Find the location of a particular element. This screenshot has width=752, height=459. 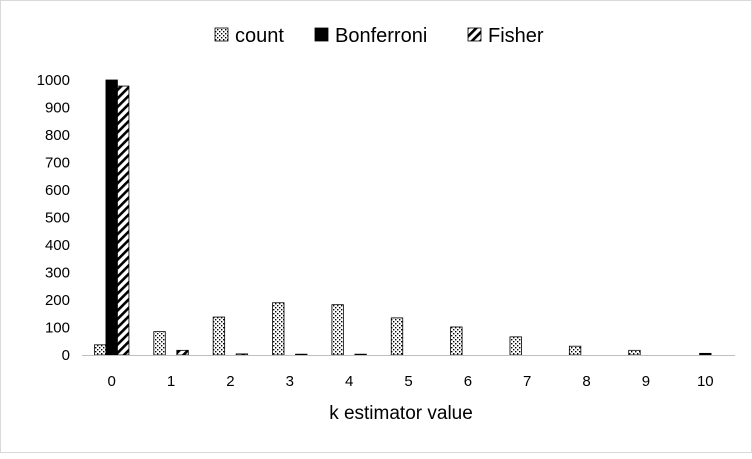

x-tick-label: 8 is located at coordinates (586, 381).